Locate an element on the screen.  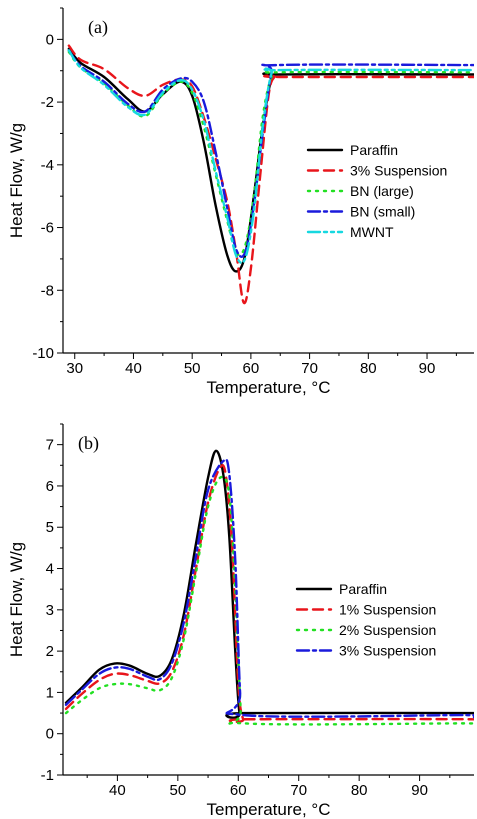
legend-label: BN (small) is located at coordinates (382, 212).